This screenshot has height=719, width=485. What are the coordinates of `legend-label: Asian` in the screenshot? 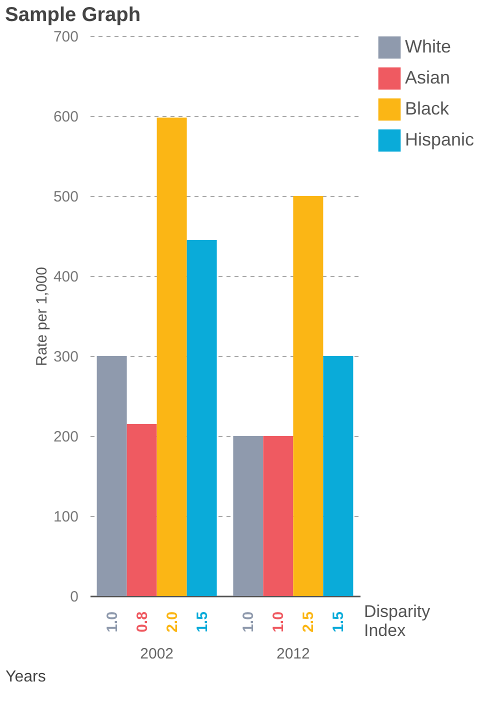 It's located at (427, 78).